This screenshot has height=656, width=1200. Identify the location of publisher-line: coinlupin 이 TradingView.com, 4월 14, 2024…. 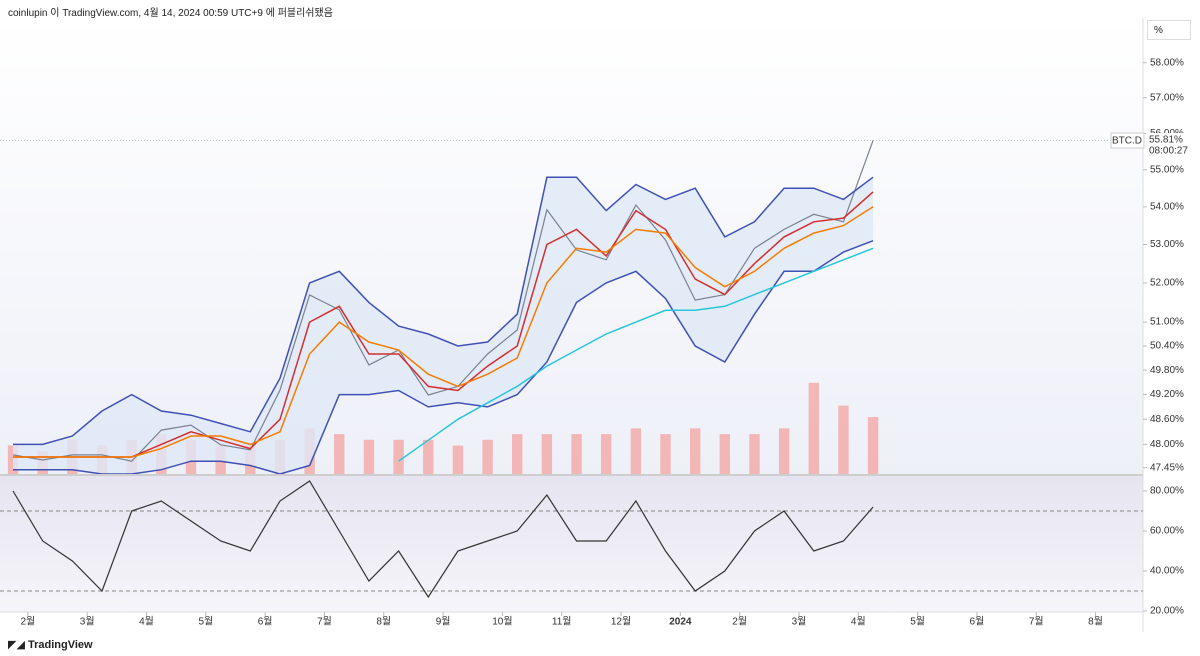
(170, 13).